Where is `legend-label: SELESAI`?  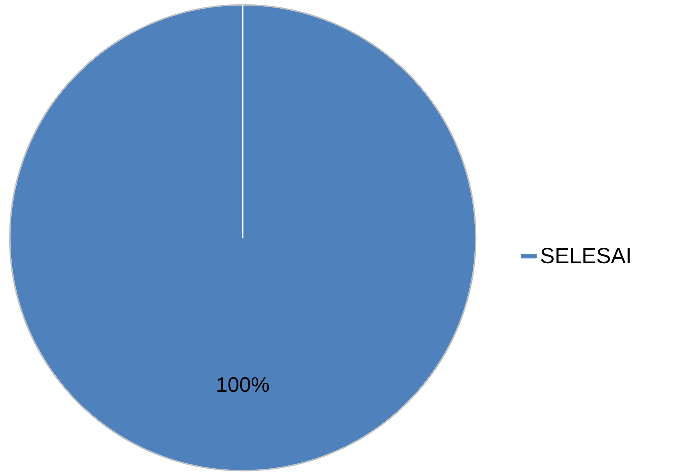 legend-label: SELESAI is located at coordinates (585, 256).